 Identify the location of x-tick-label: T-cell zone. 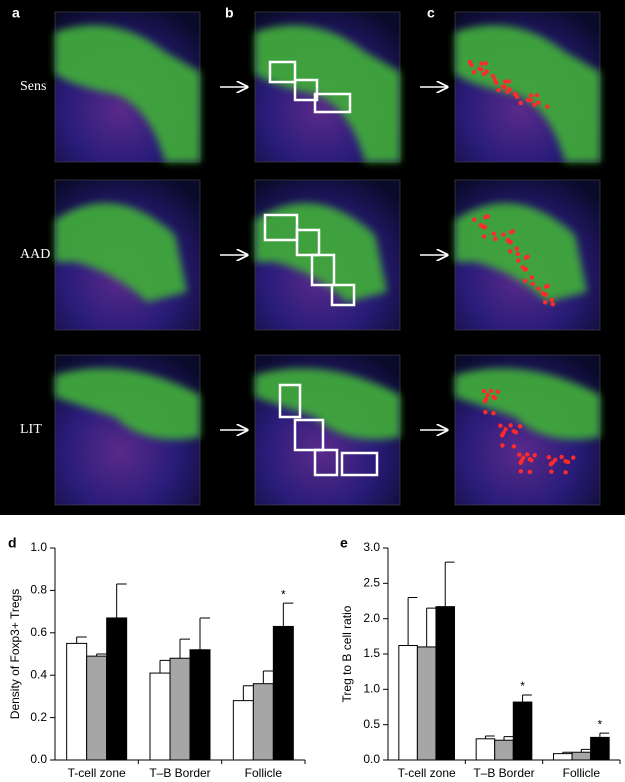
(427, 773).